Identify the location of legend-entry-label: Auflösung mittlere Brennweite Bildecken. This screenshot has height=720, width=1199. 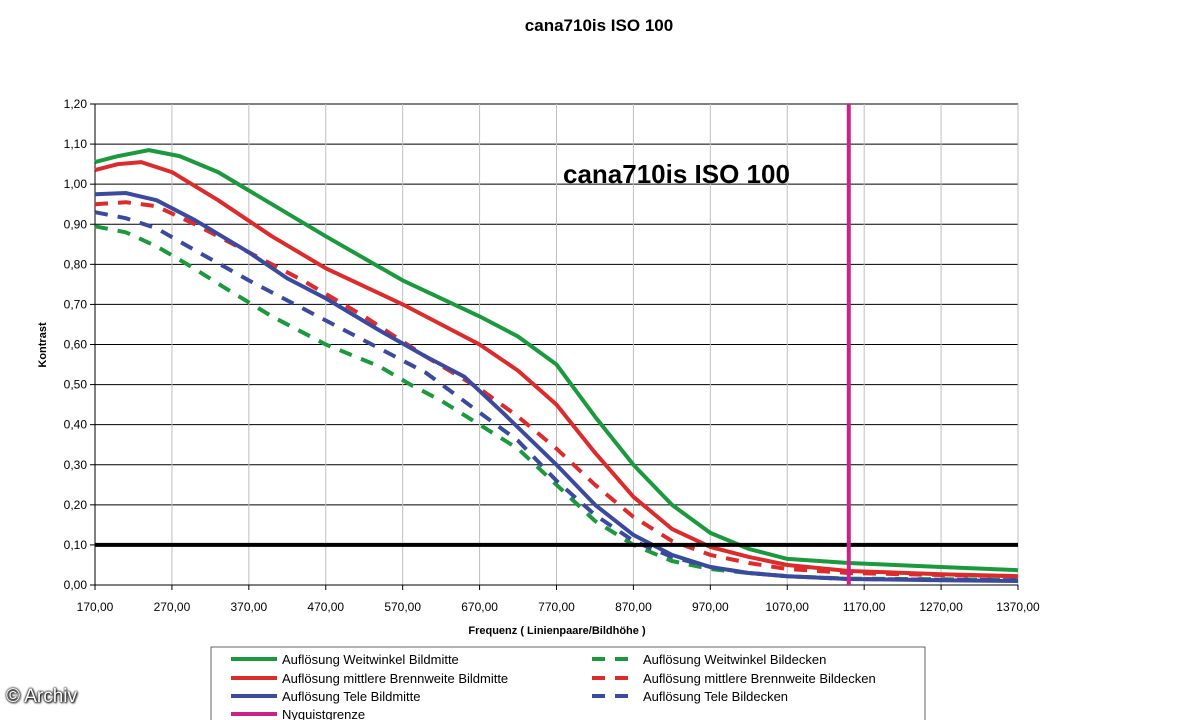
(759, 678).